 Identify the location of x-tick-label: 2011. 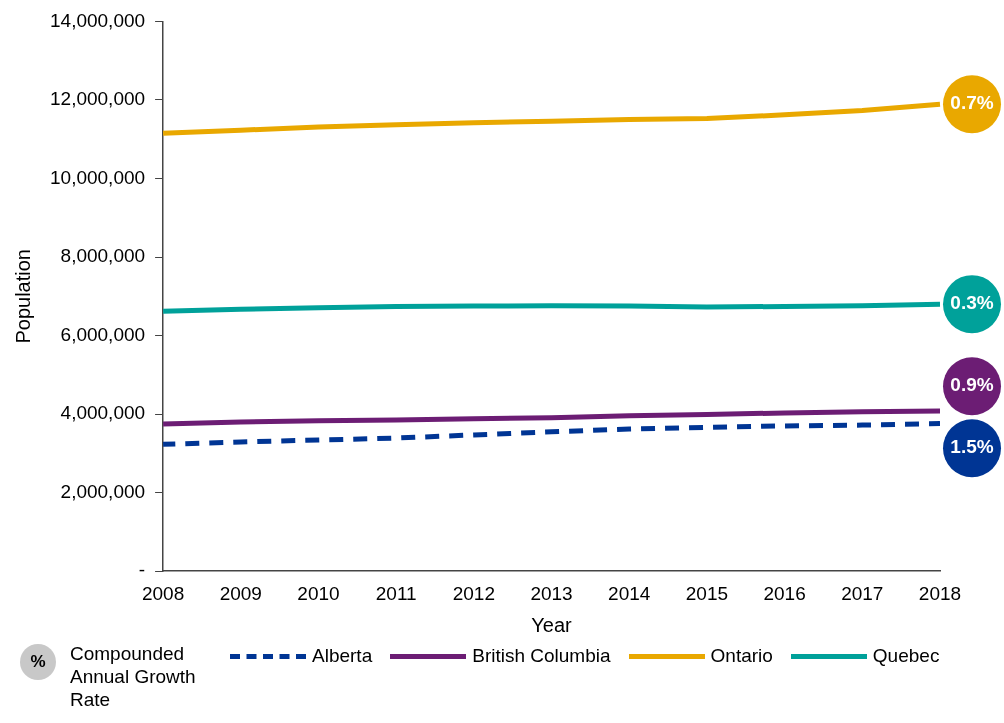
(396, 593).